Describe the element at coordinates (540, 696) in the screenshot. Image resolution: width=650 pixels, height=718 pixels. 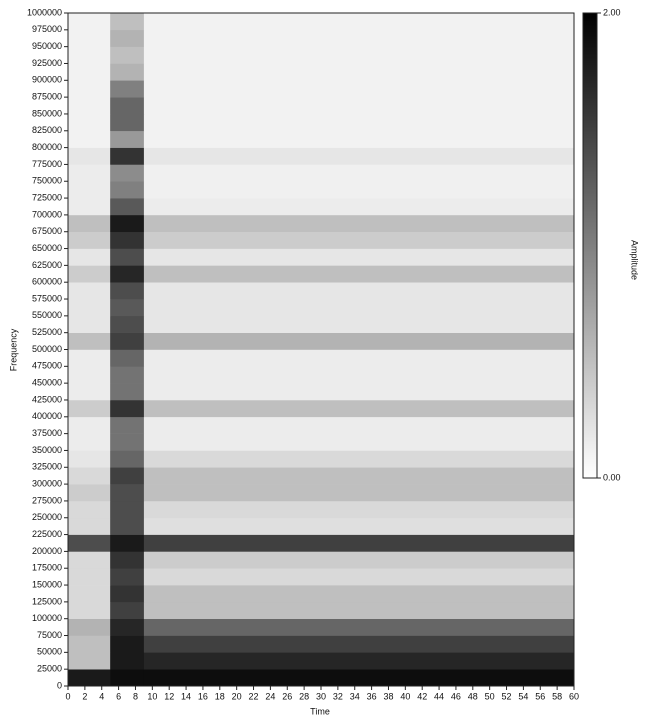
I see `x-tick-label: 56` at that location.